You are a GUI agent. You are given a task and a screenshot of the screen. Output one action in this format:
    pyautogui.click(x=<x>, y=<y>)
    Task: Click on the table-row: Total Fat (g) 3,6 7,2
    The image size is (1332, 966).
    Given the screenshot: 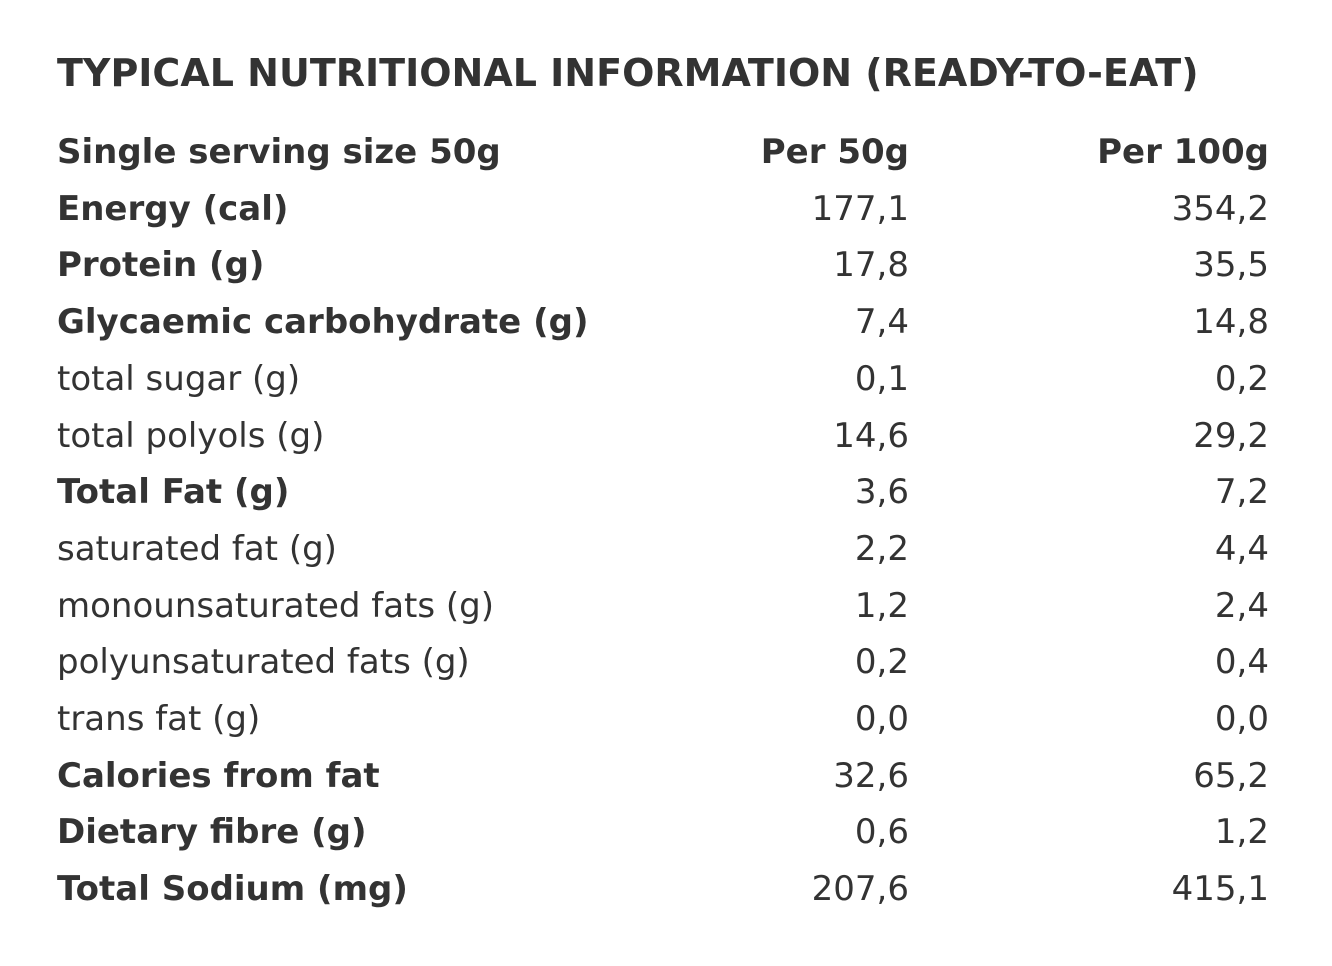 What is the action you would take?
    pyautogui.click(x=663, y=492)
    